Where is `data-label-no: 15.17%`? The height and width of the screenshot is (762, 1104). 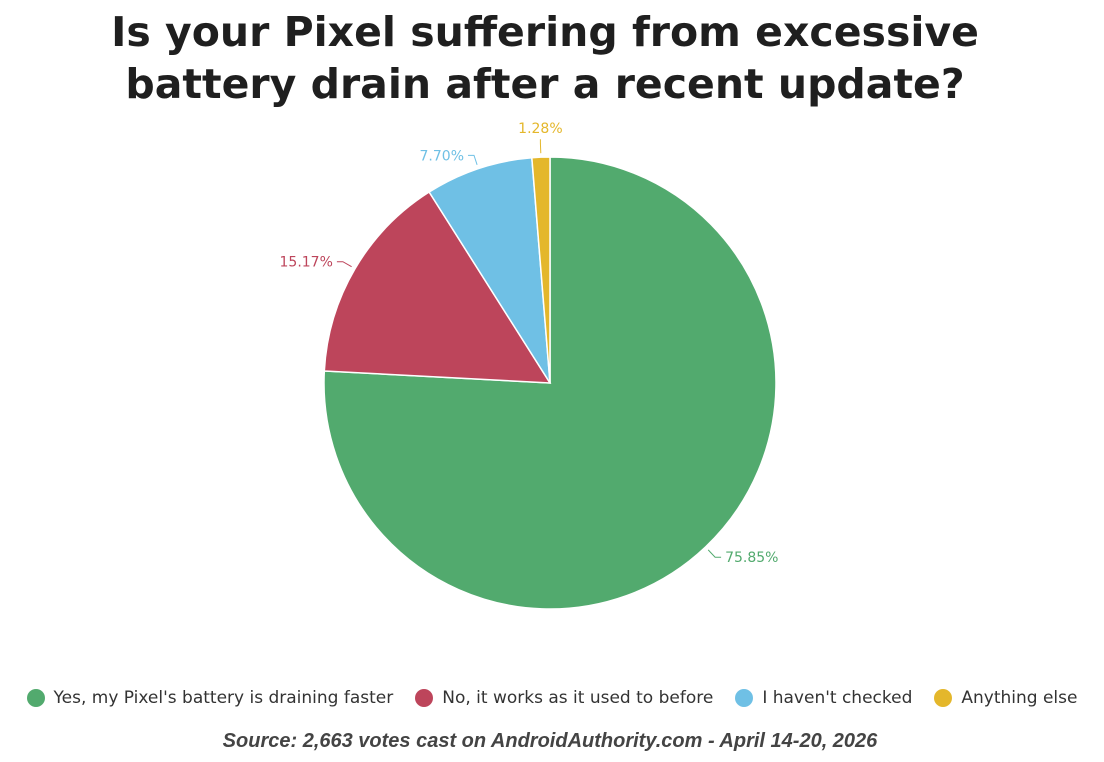
data-label-no: 15.17% is located at coordinates (306, 263).